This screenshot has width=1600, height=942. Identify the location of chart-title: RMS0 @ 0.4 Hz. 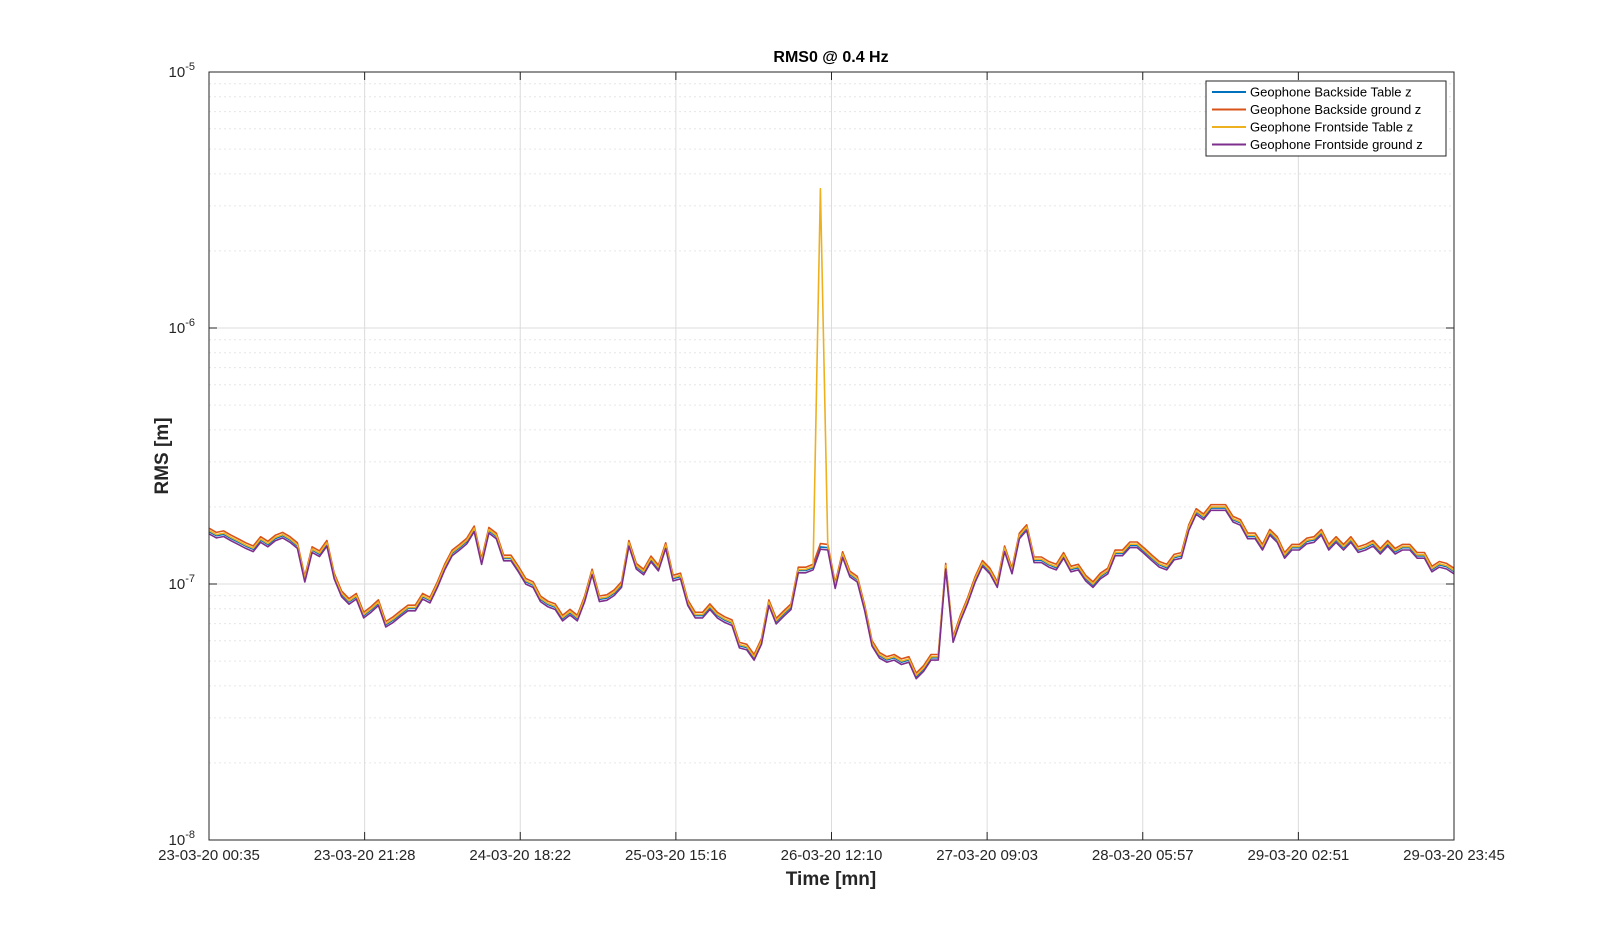
(830, 57).